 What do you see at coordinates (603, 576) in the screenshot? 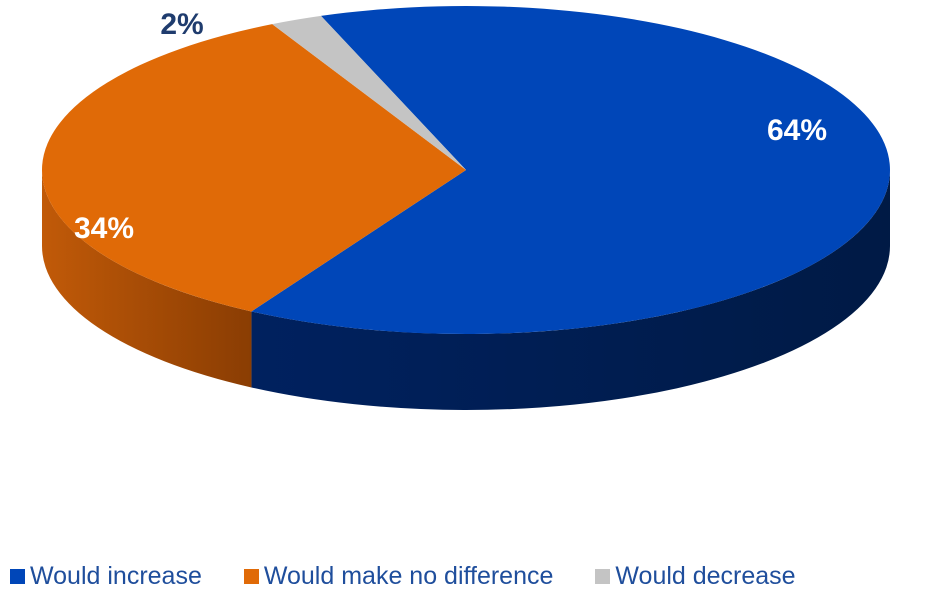
I see `legend-swatch-decrease` at bounding box center [603, 576].